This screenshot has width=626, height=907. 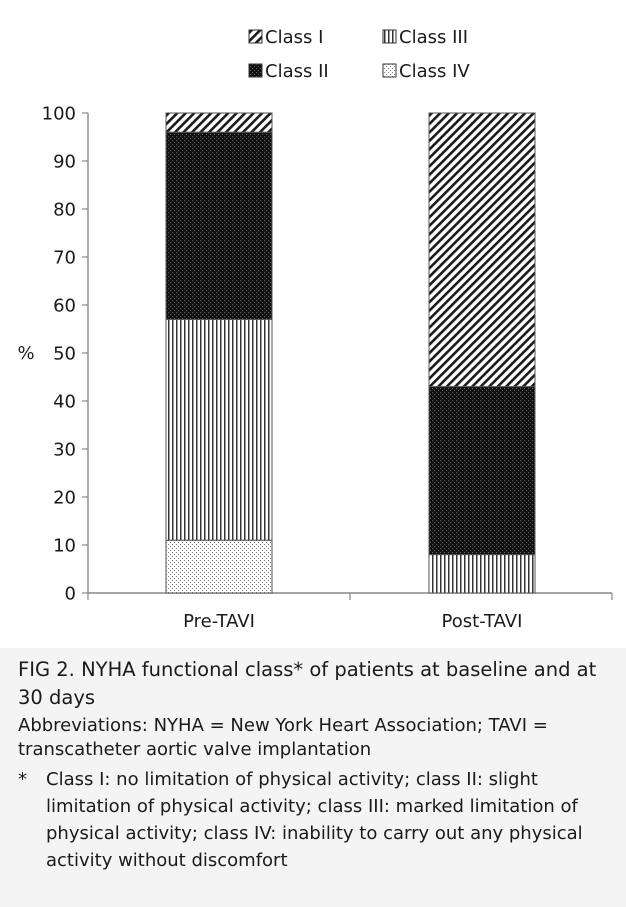 What do you see at coordinates (64, 402) in the screenshot?
I see `y-tick-label: 40` at bounding box center [64, 402].